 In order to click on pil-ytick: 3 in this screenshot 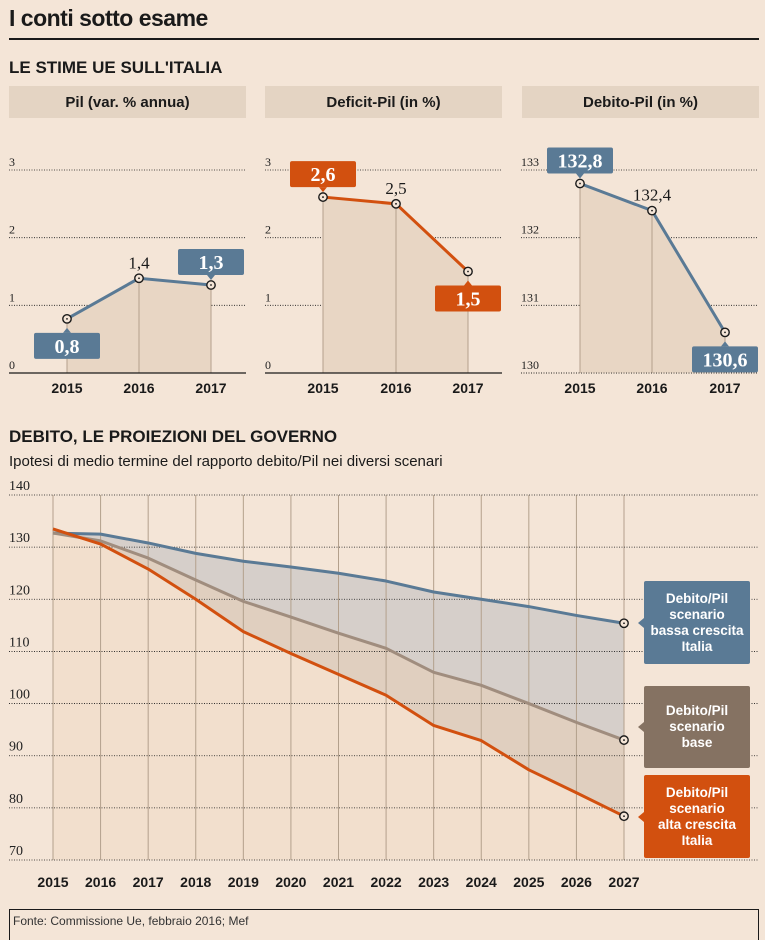, I will do `click(12, 162)`.